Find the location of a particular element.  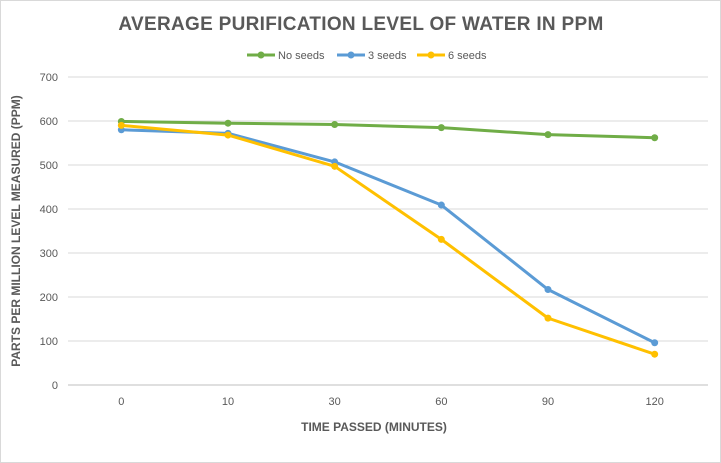

x-axis-title: TIME PASSED (MINUTES) is located at coordinates (374, 427).